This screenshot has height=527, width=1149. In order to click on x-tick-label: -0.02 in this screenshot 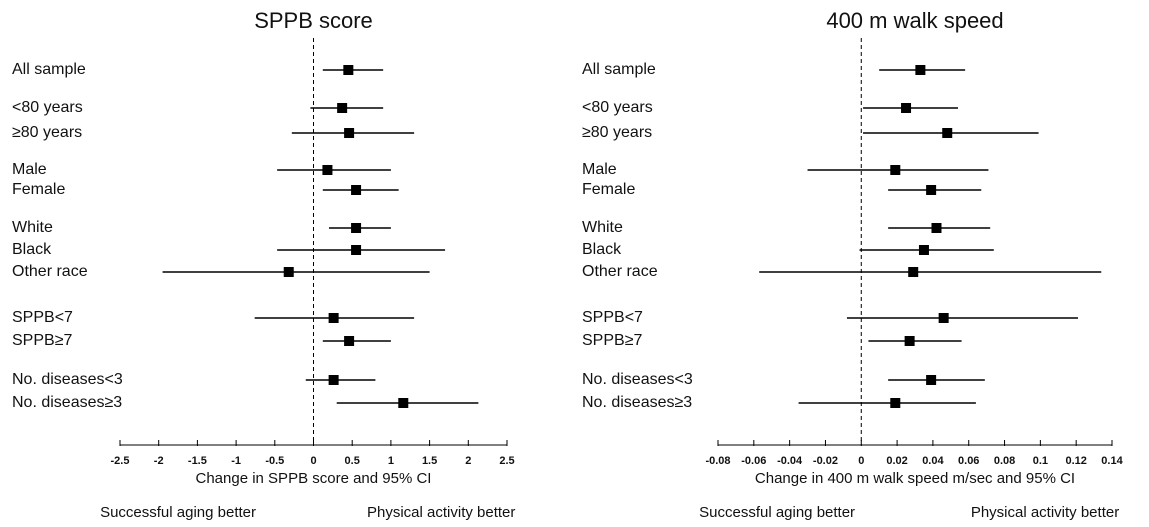, I will do `click(825, 461)`.